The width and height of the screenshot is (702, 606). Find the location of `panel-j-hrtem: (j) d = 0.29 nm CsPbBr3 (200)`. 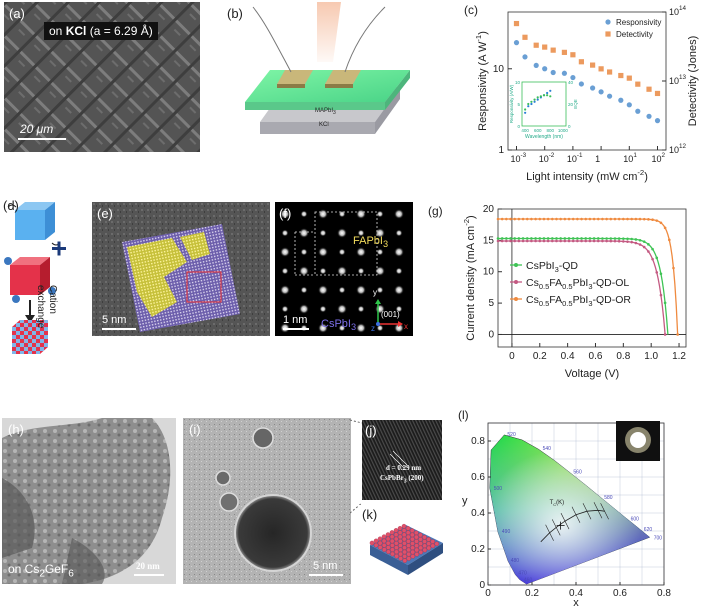

panel-j-hrtem: (j) d = 0.29 nm CsPbBr3 (200) is located at coordinates (402, 460).